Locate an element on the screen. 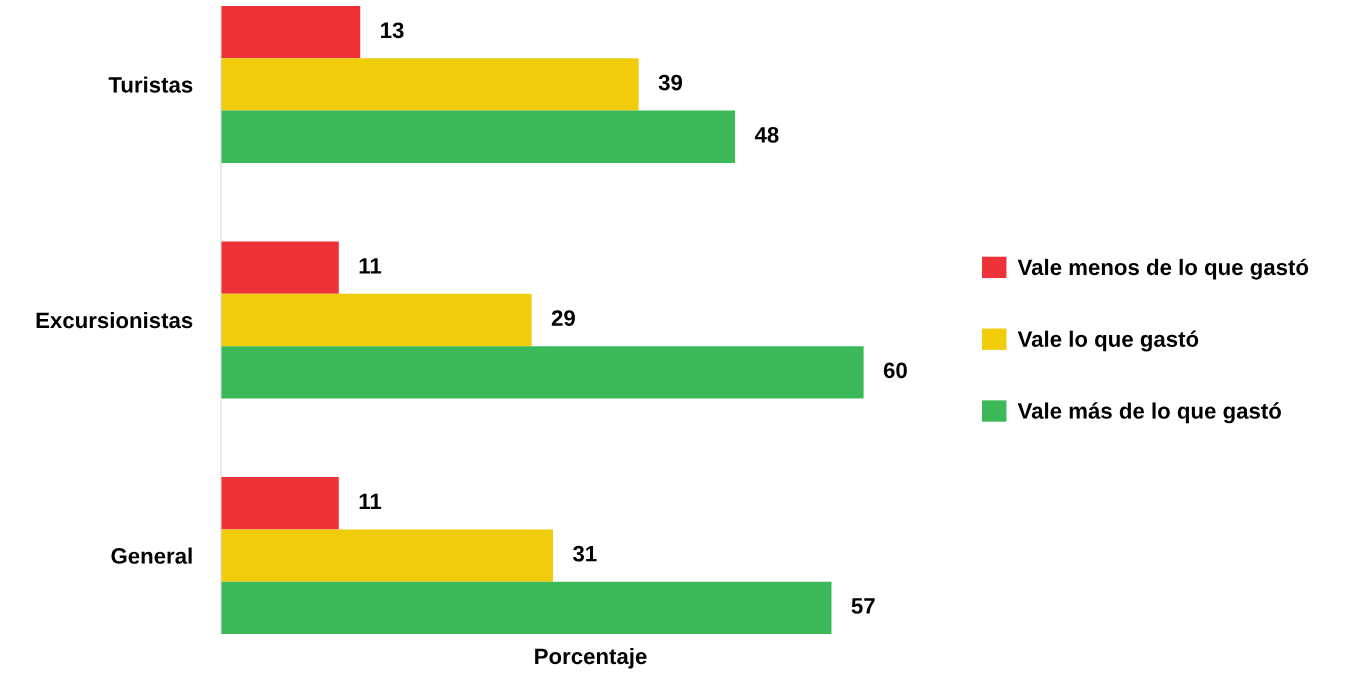  data-label: 48 is located at coordinates (766, 134).